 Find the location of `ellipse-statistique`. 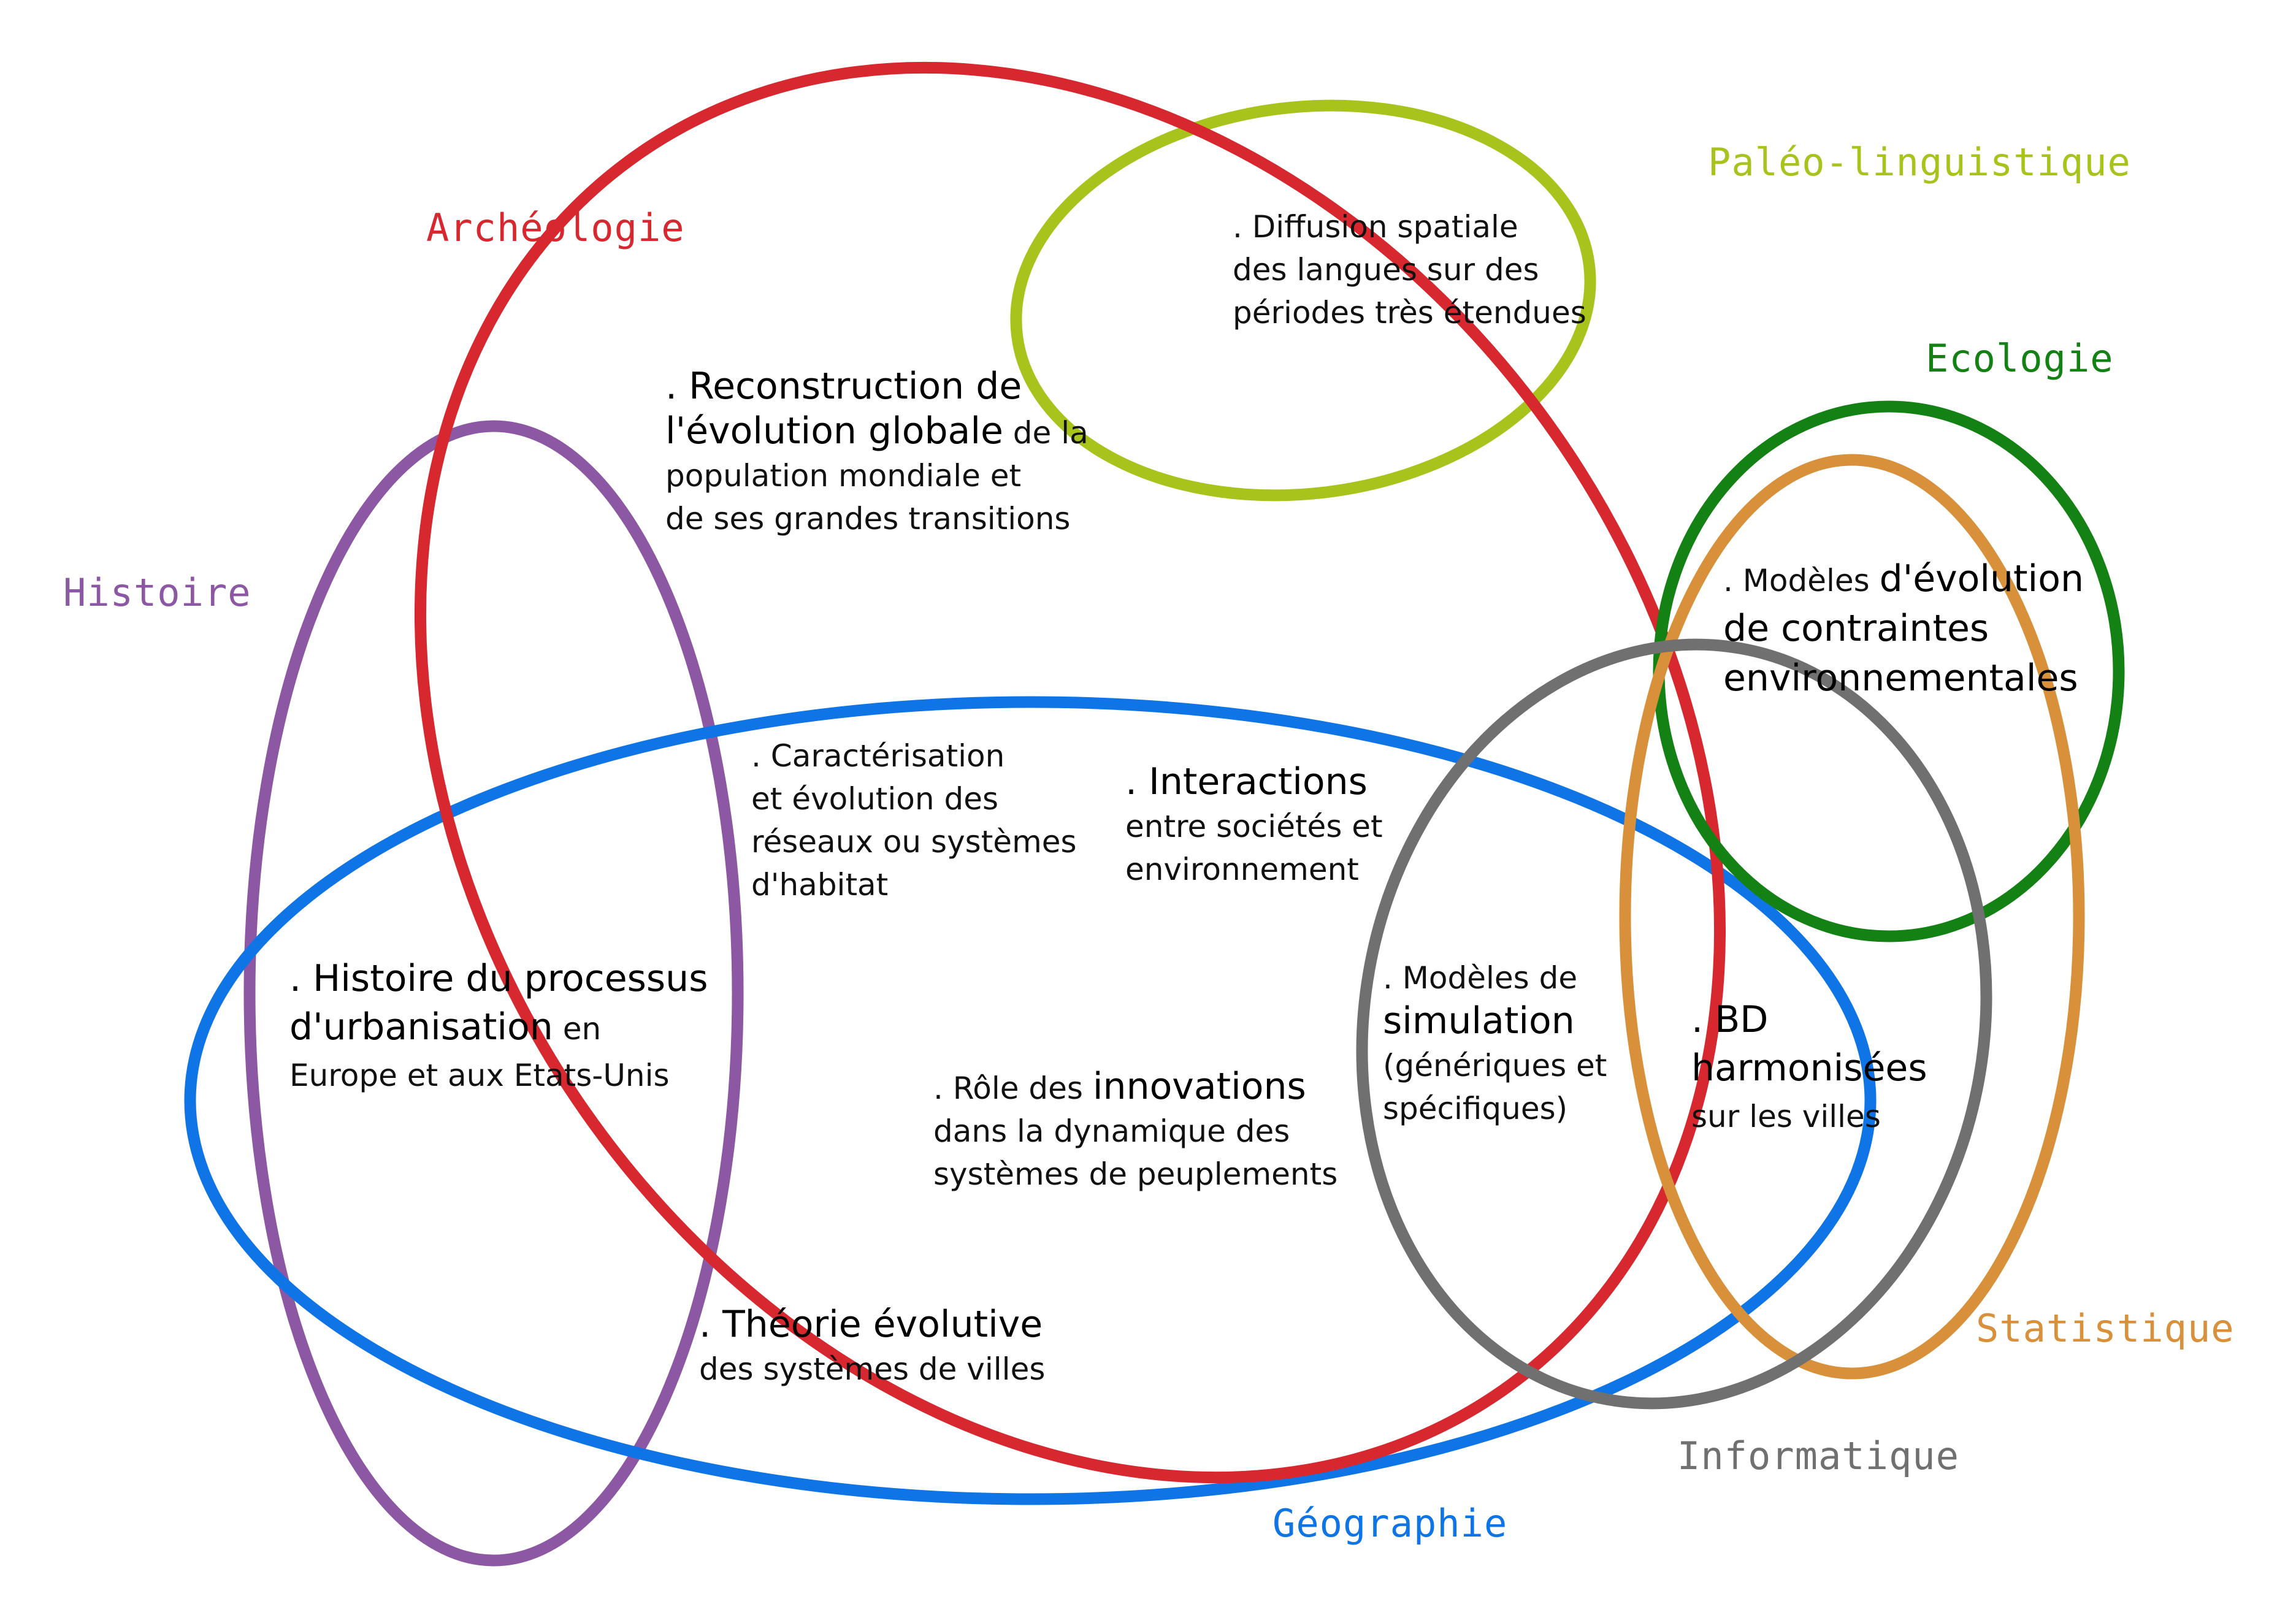

ellipse-statistique is located at coordinates (1852, 917).